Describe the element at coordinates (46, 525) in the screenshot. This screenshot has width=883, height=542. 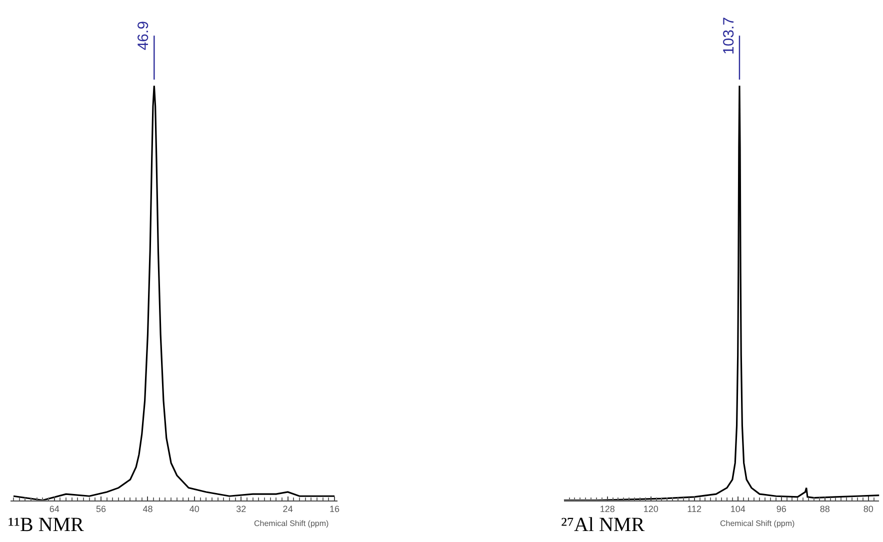
I see `text: ¹¹B NMR` at that location.